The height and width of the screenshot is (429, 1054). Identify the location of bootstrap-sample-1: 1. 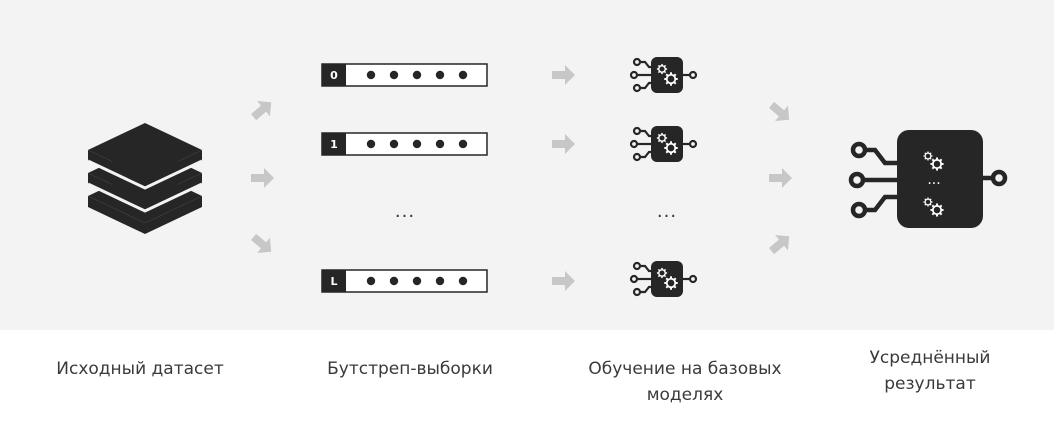
(404, 144).